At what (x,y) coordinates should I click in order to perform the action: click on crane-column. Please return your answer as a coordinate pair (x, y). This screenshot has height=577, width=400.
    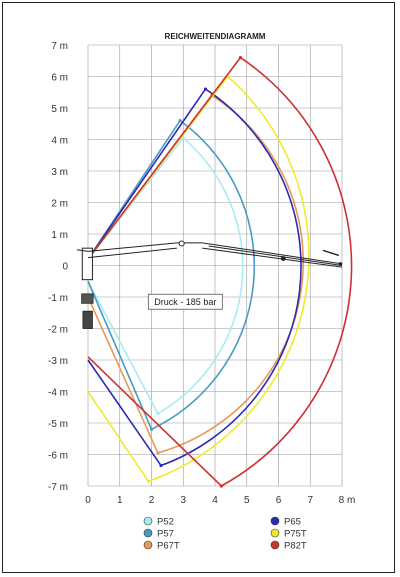
    Looking at the image, I should click on (87, 264).